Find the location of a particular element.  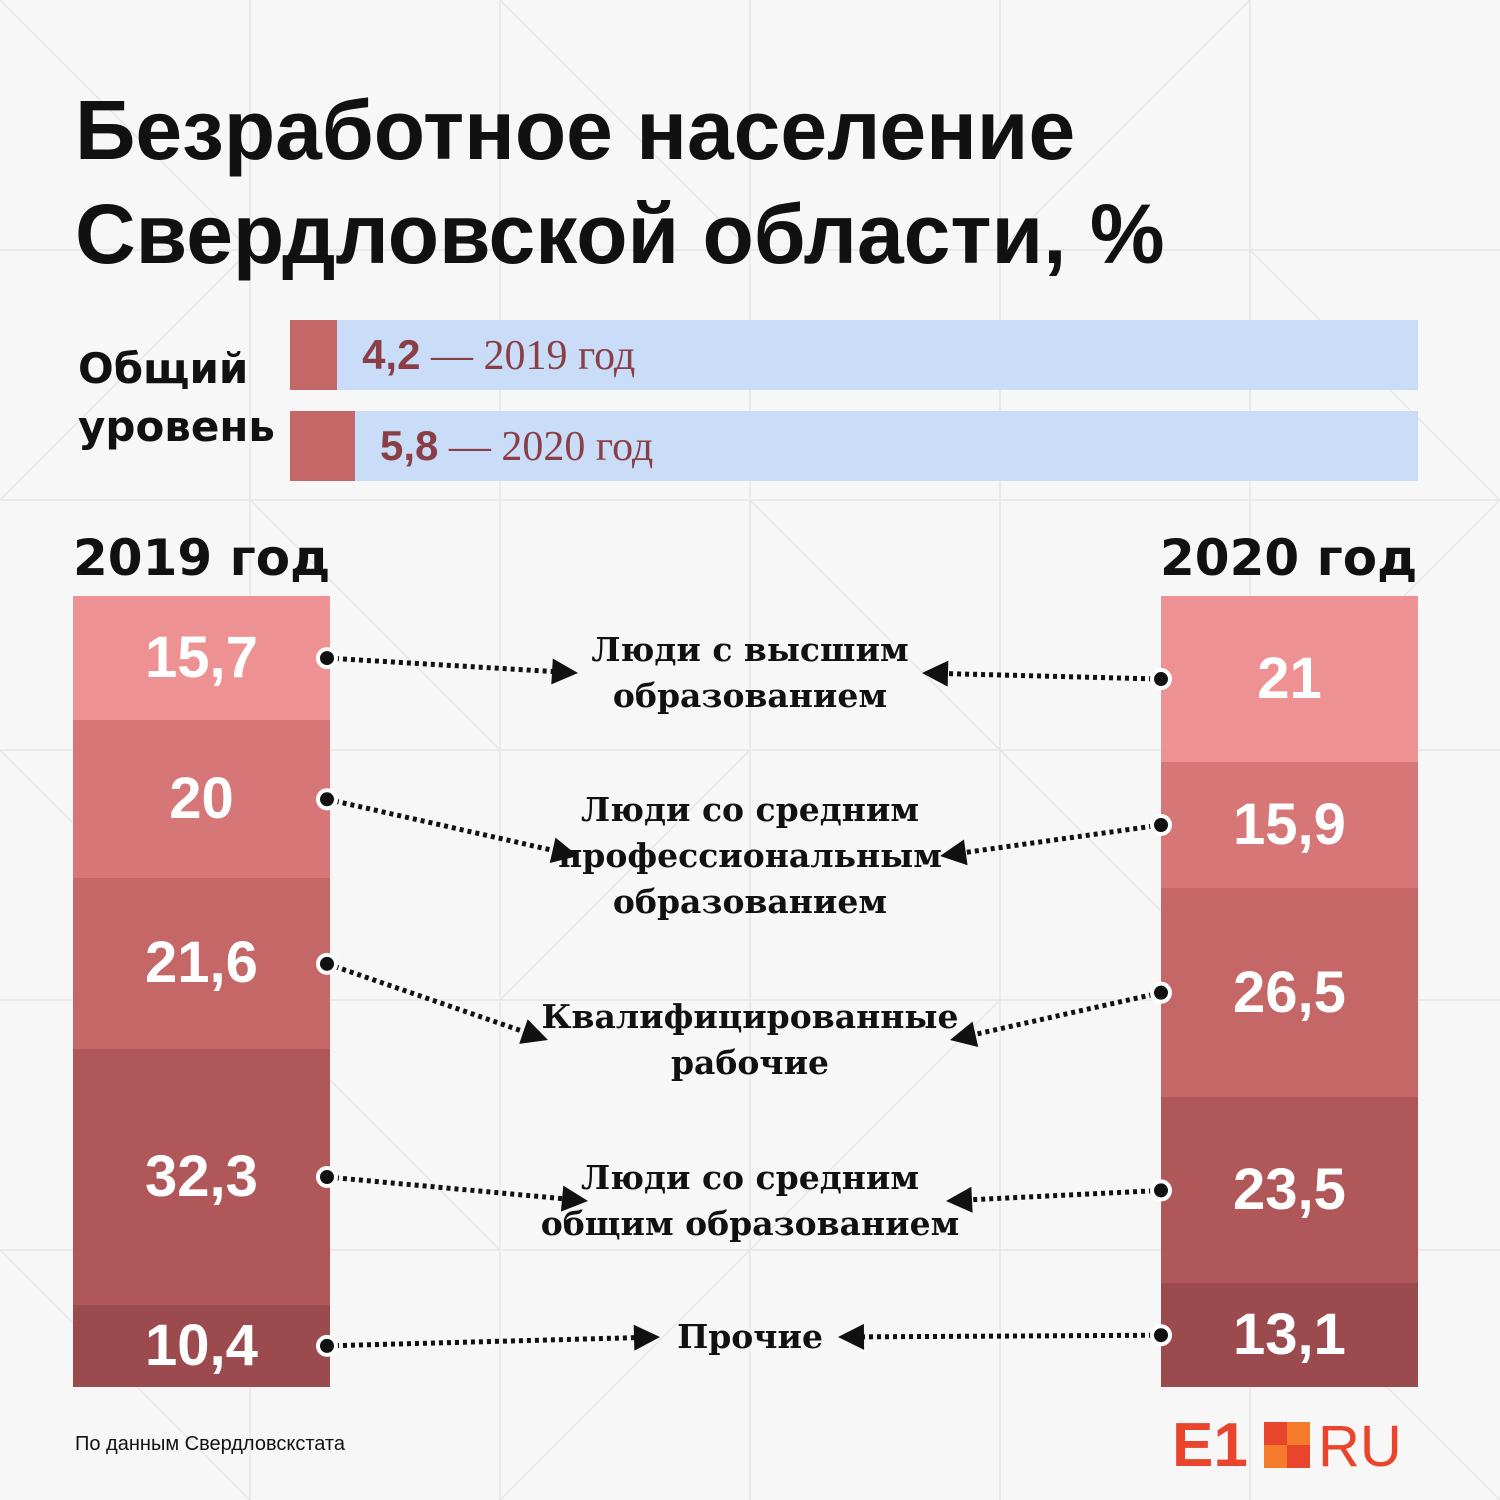

bar-segment: 21,6 is located at coordinates (201, 964).